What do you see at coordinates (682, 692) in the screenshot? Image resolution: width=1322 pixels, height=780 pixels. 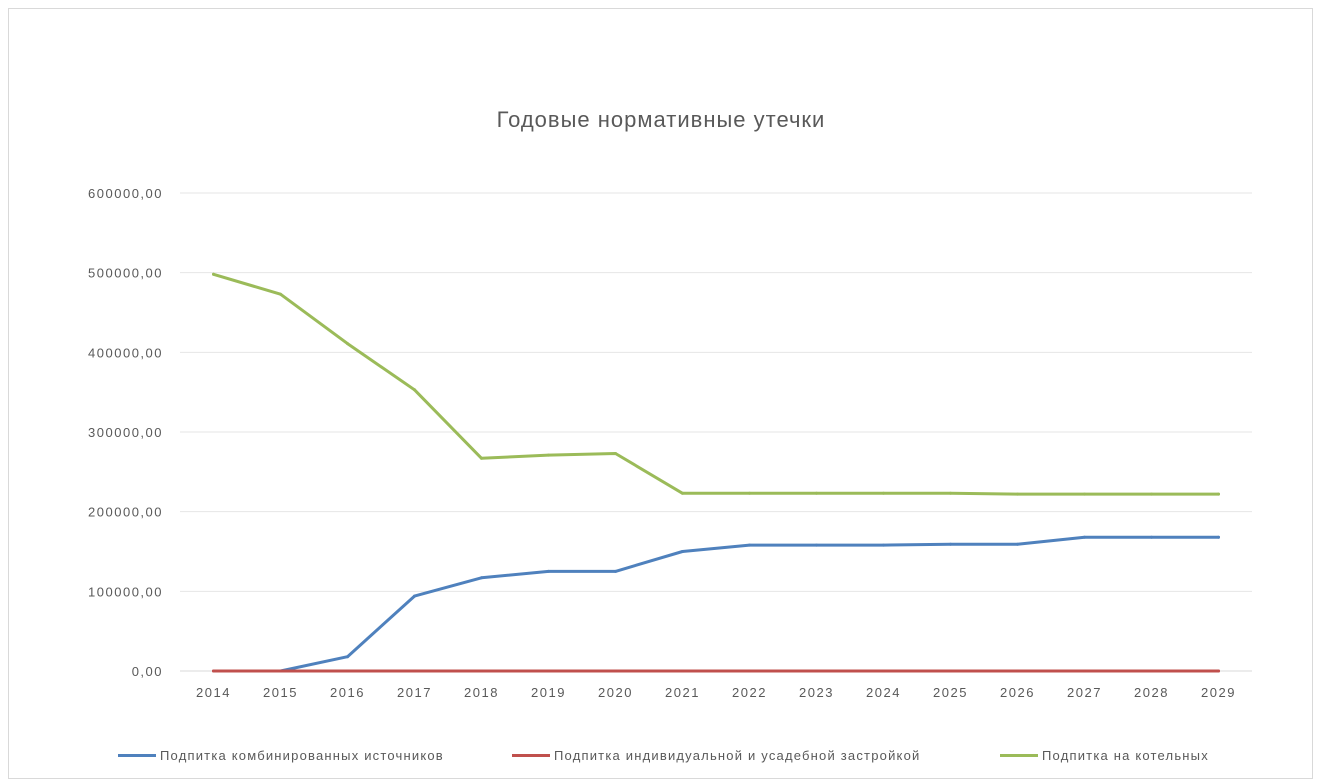 I see `x-tick-label: 2021` at bounding box center [682, 692].